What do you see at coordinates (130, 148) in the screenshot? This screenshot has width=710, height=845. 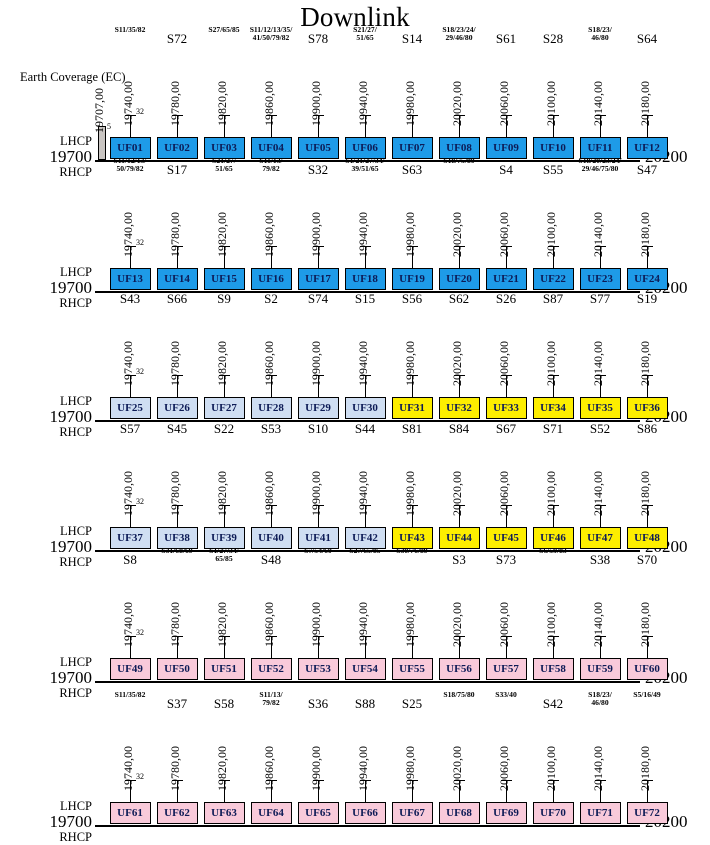 I see `channel-box: UF01` at bounding box center [130, 148].